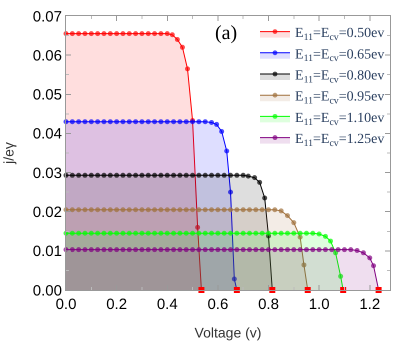  Describe the element at coordinates (117, 304) in the screenshot. I see `x-tick-label: 0.2` at that location.